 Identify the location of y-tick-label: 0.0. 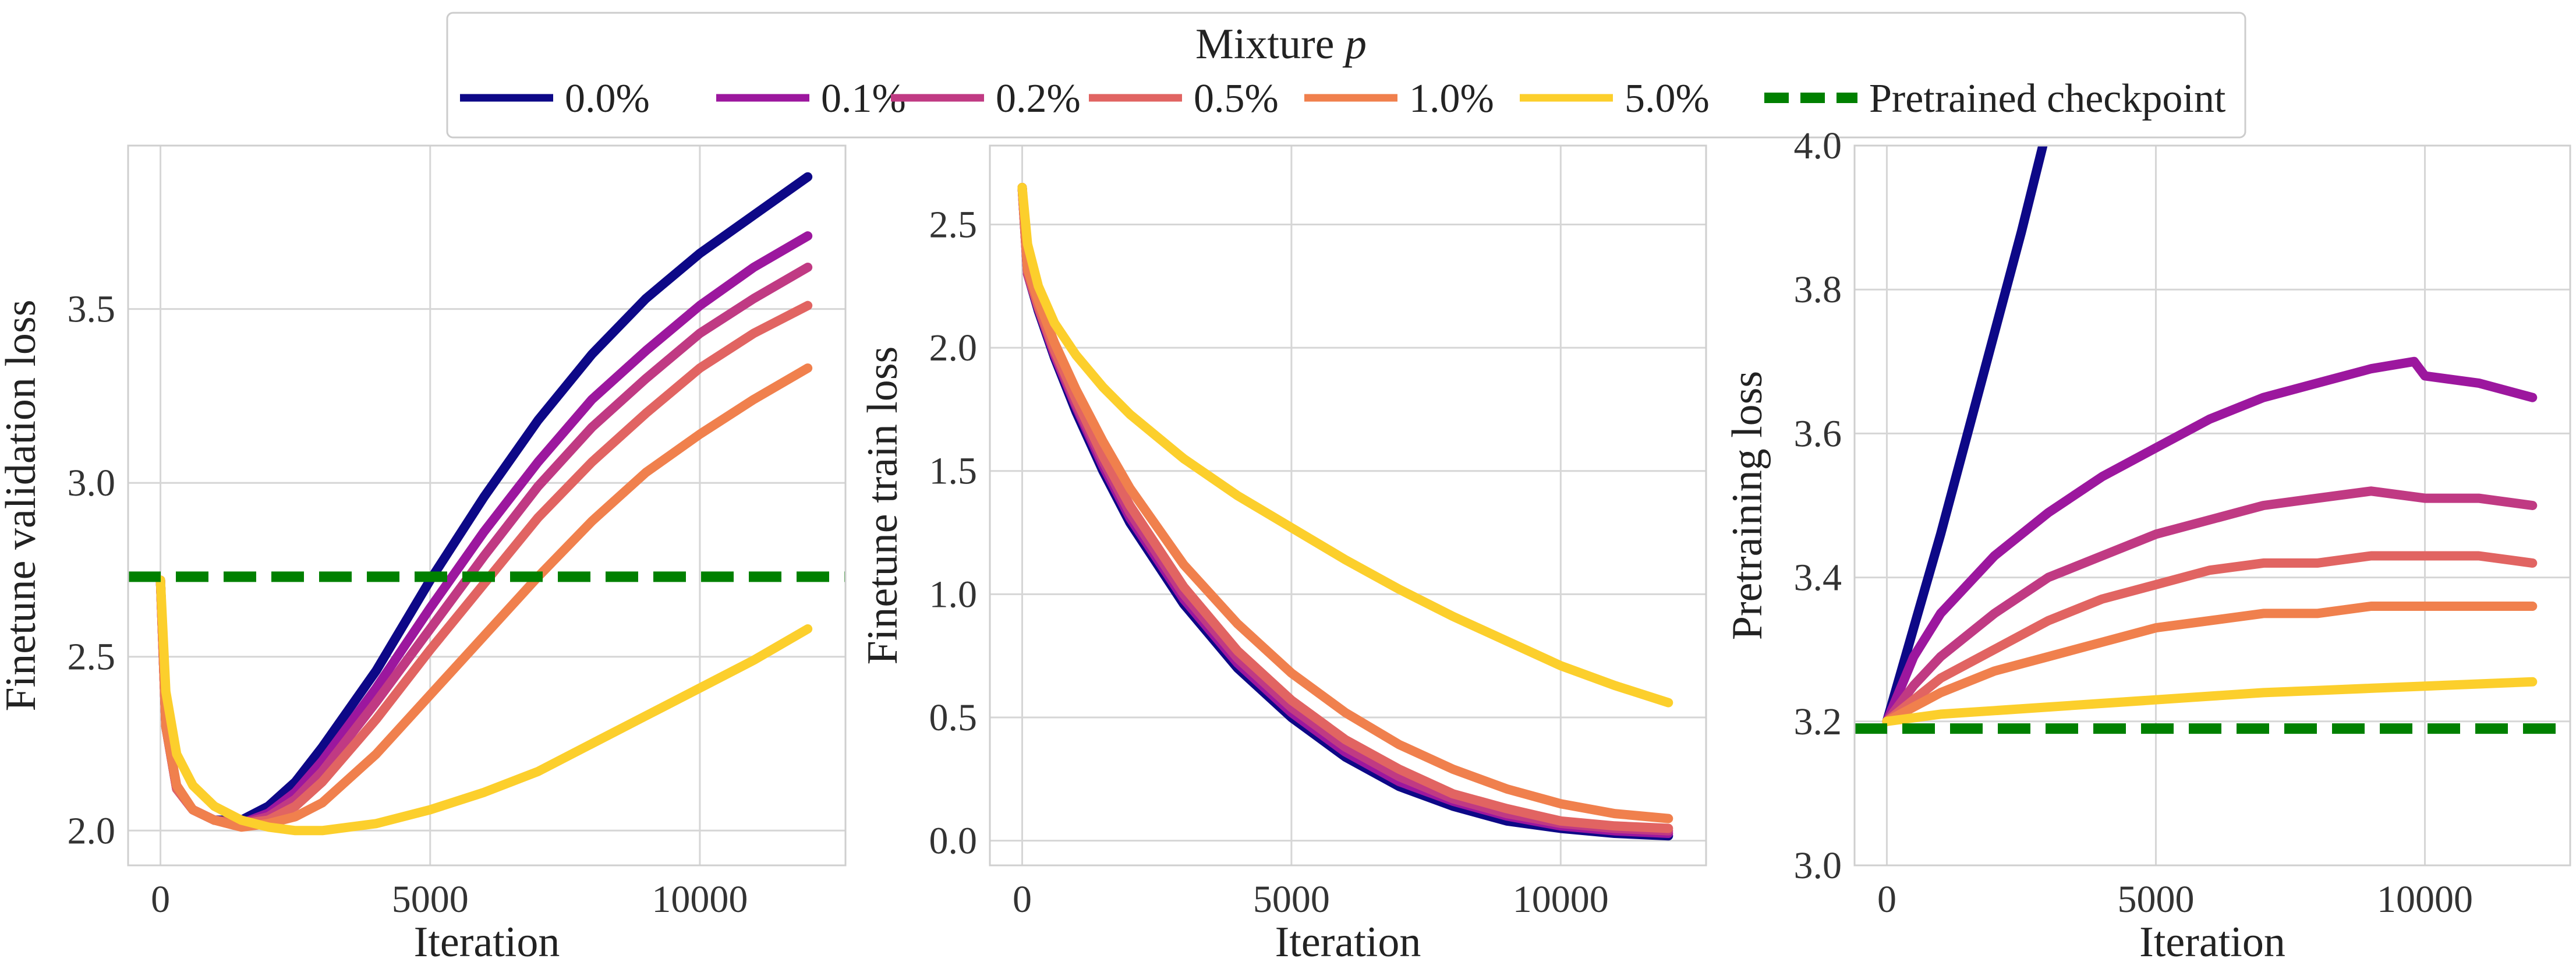
(953, 841).